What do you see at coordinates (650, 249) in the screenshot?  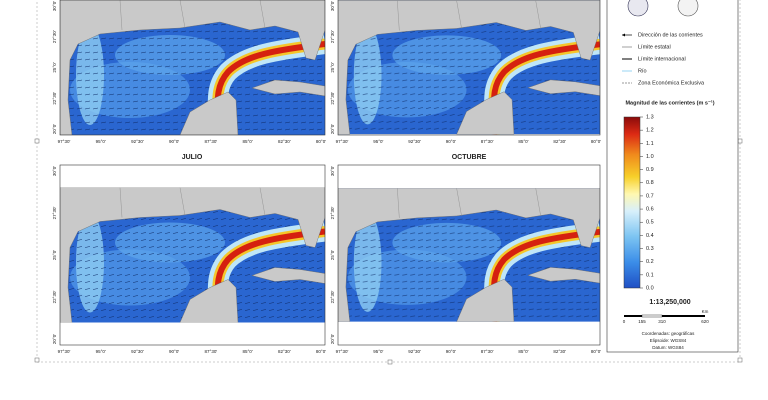 I see `colorbar-tick-label: 0.3` at bounding box center [650, 249].